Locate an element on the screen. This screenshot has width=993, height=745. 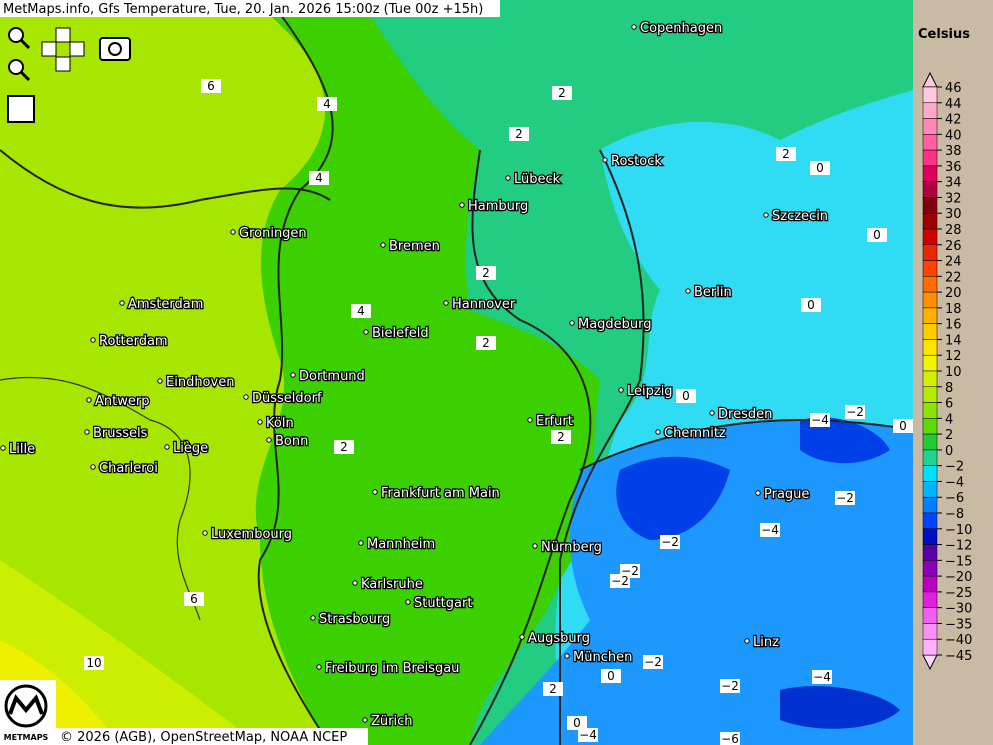
legend-label: −8 is located at coordinates (954, 514).